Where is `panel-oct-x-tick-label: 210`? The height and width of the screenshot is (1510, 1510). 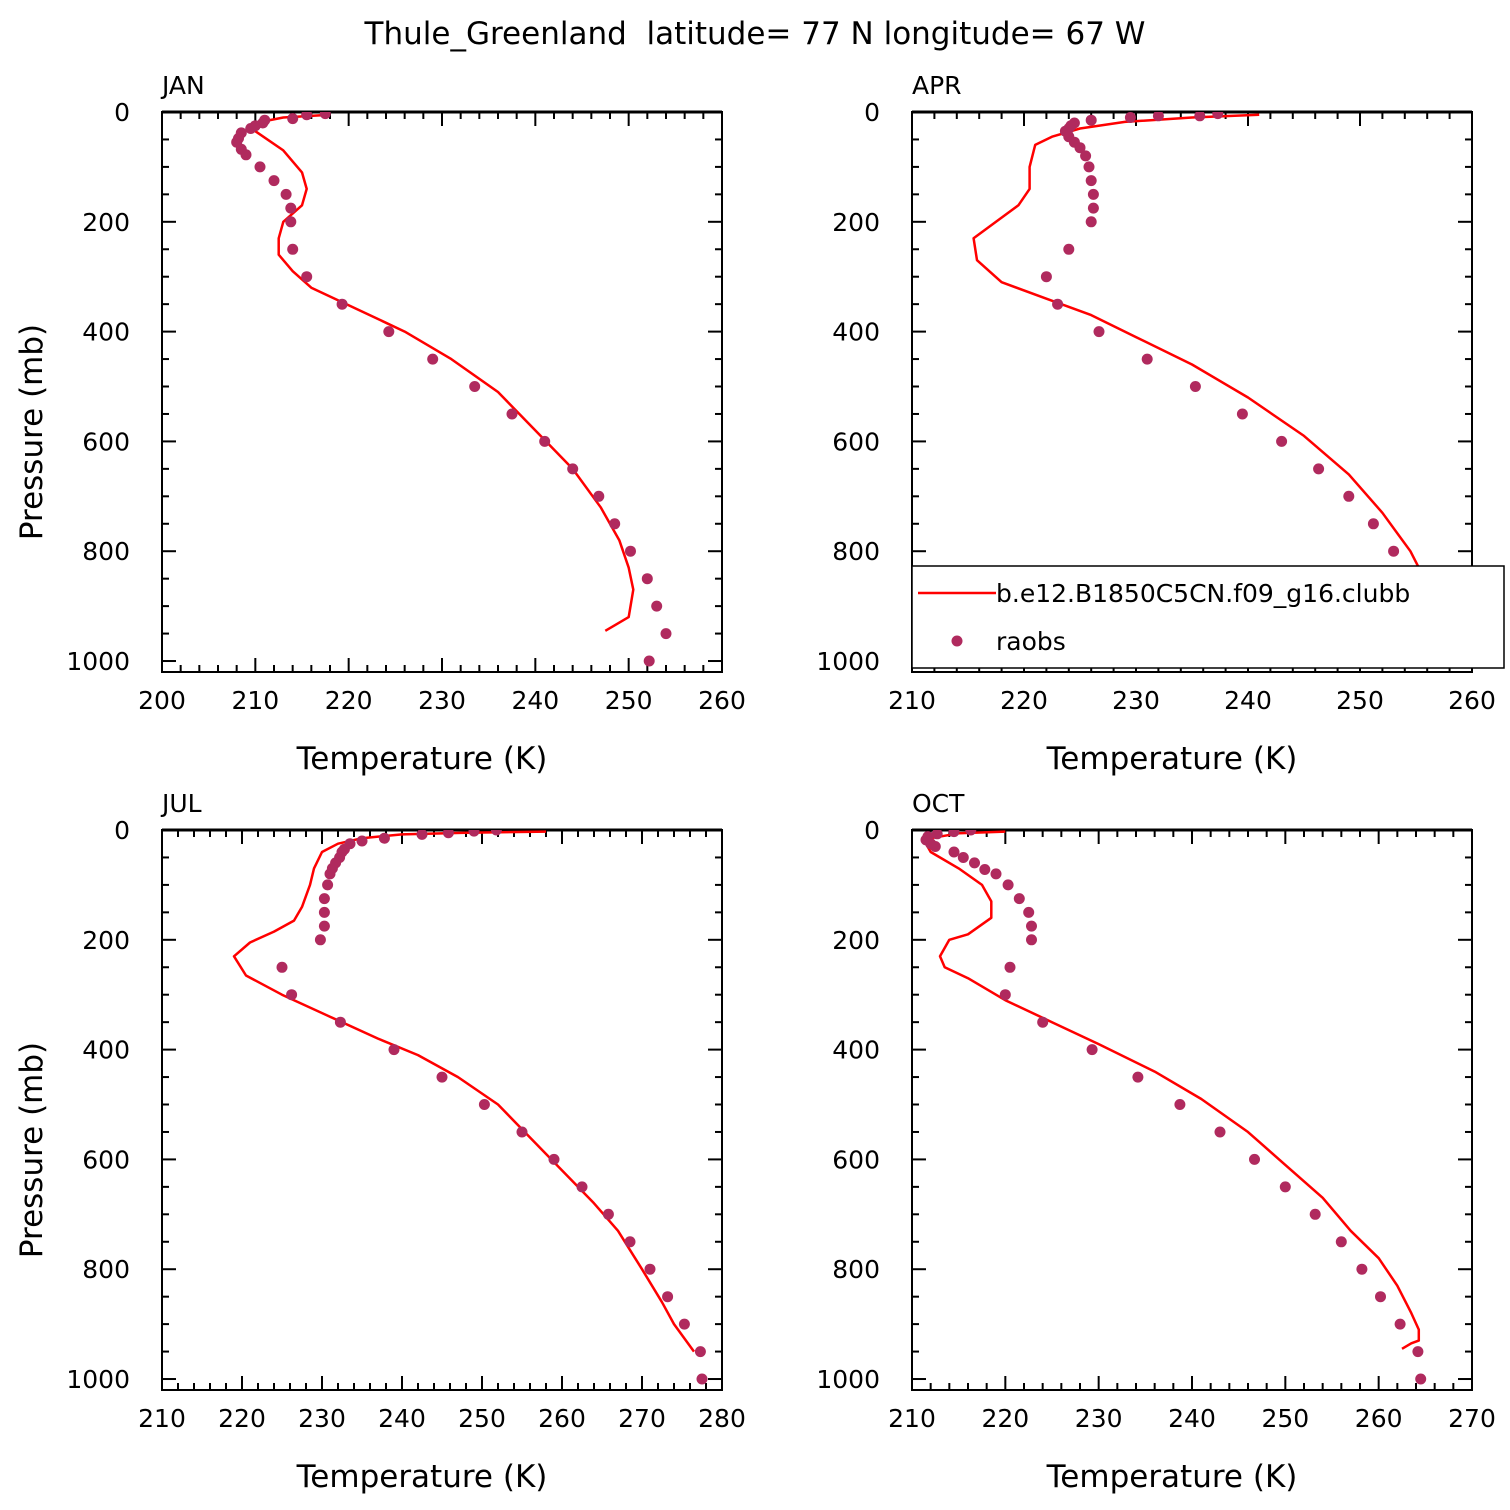
panel-oct-x-tick-label: 210 is located at coordinates (912, 1418).